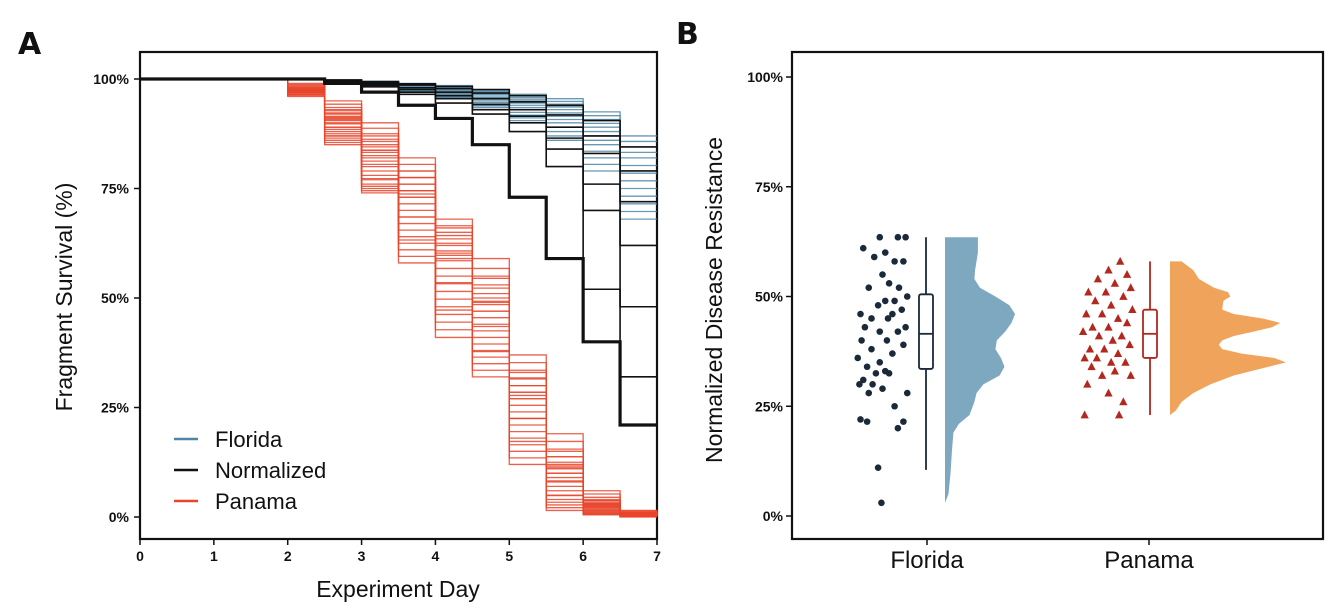 The height and width of the screenshot is (616, 1341). What do you see at coordinates (509, 556) in the screenshot?
I see `x-tick-label: 5` at bounding box center [509, 556].